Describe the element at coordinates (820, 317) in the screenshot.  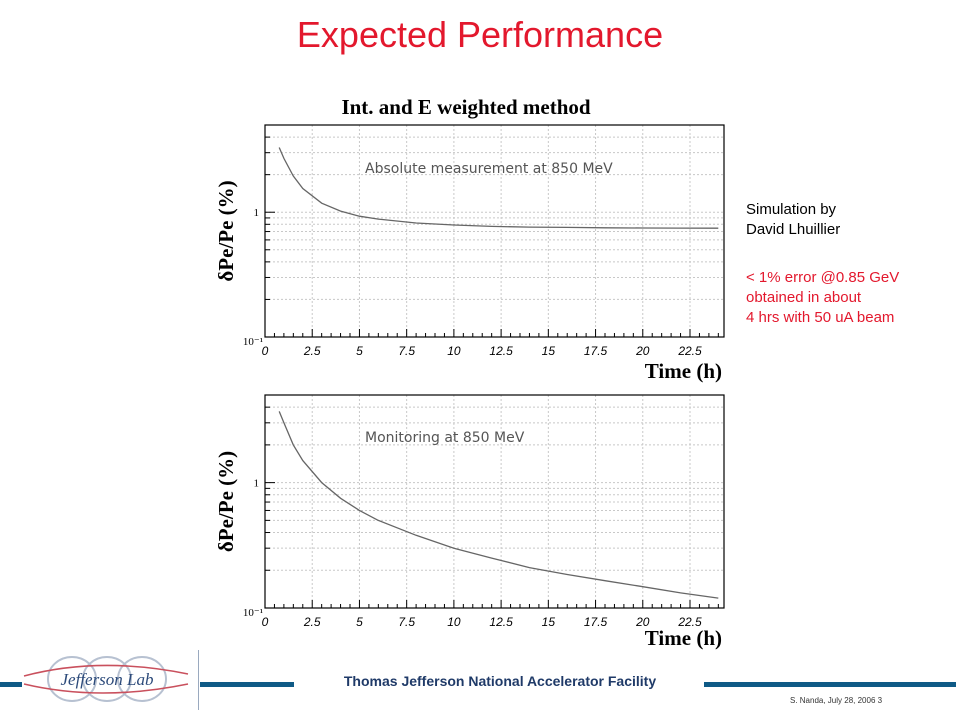
I see `note-line: 4 hrs with 50 uA beam` at that location.